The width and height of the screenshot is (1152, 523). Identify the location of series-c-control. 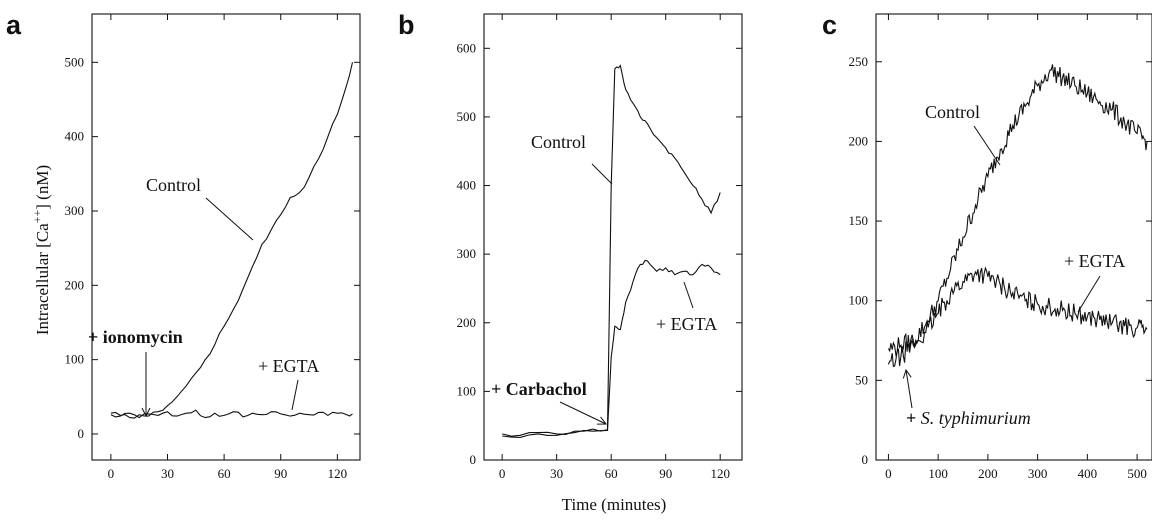
(1017, 210).